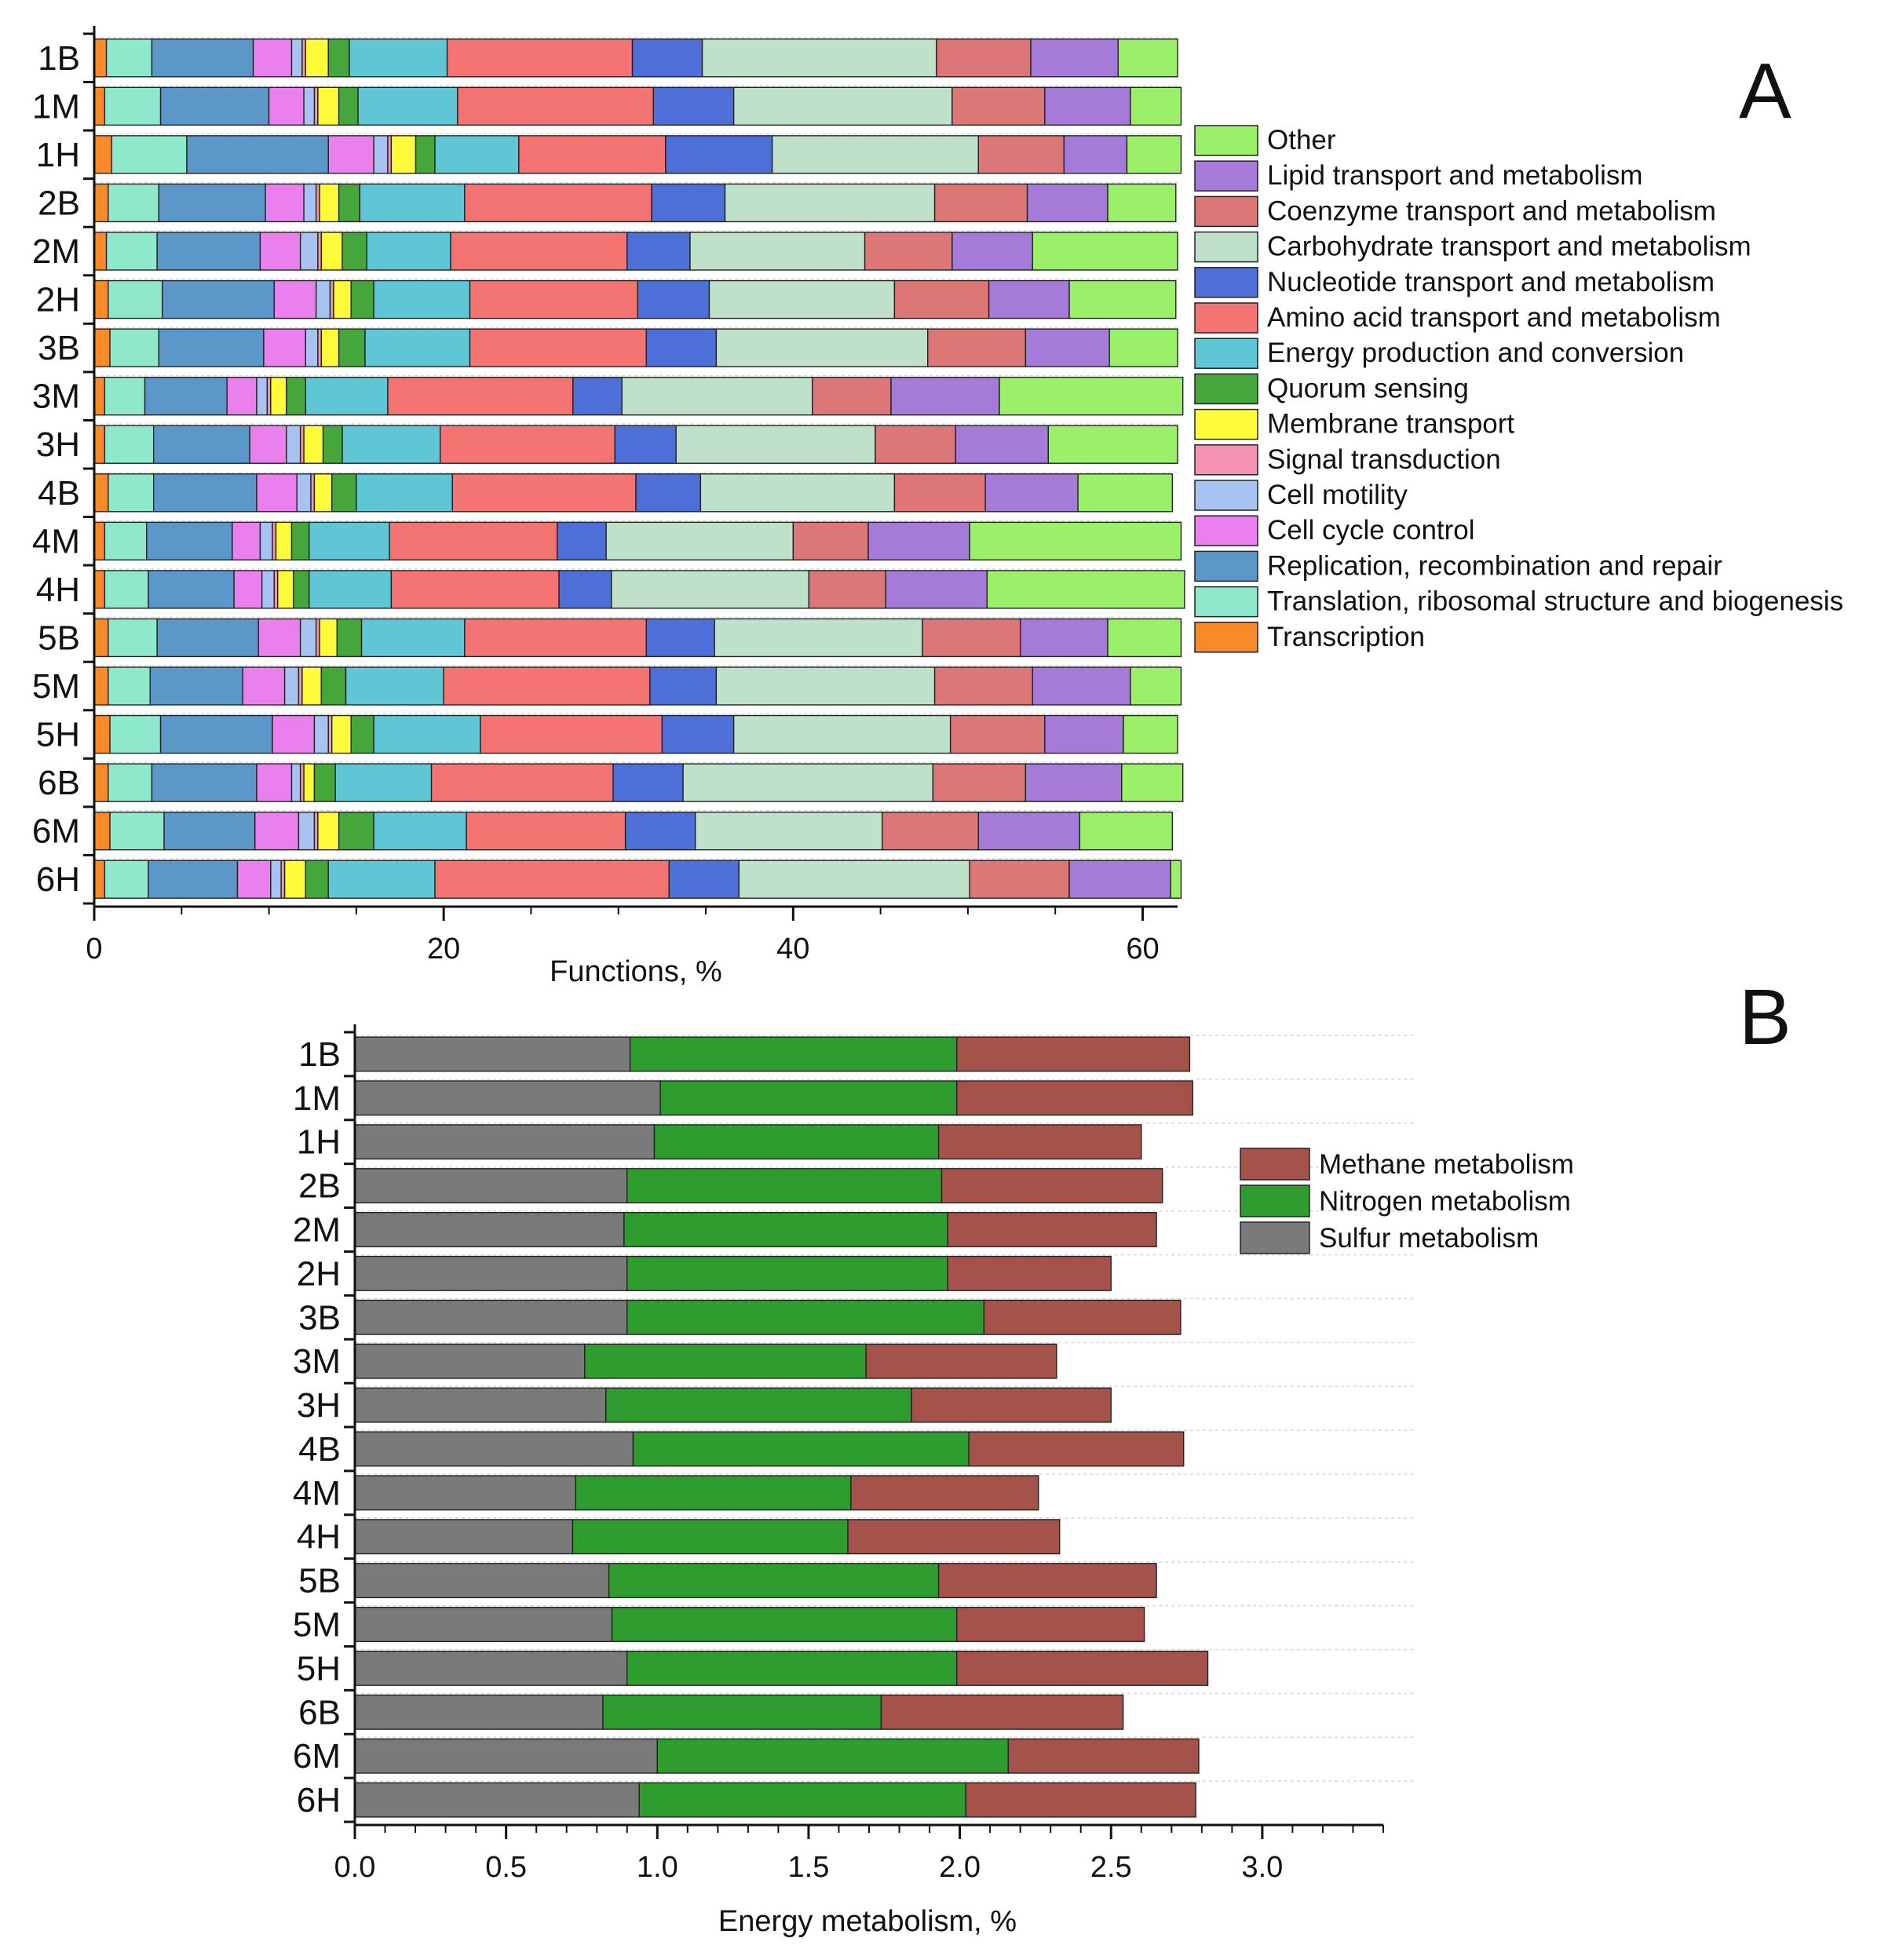  I want to click on bar-6m-cell-motility, so click(307, 831).